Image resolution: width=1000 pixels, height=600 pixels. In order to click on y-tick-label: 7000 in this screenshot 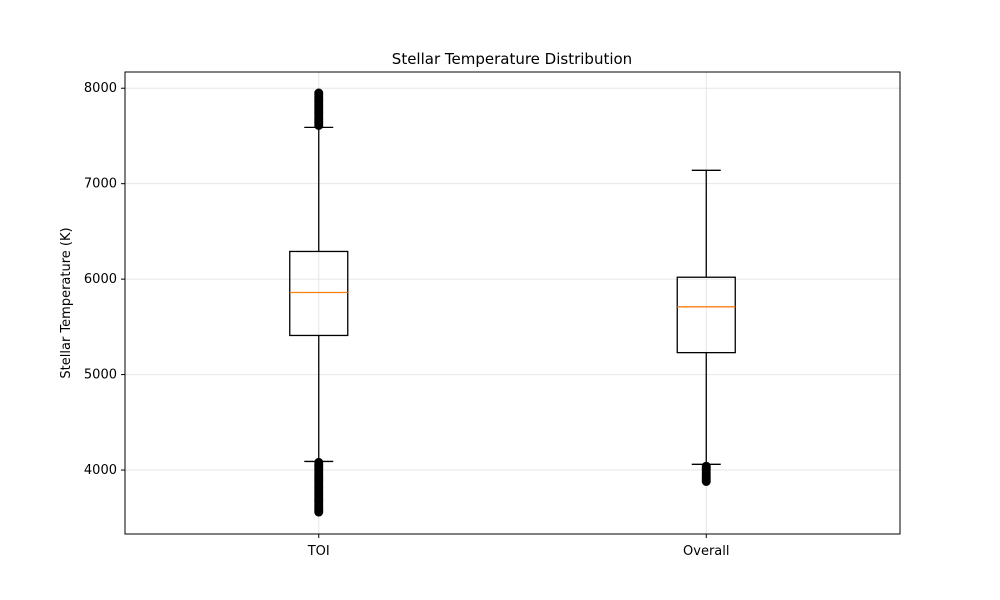, I will do `click(100, 184)`.